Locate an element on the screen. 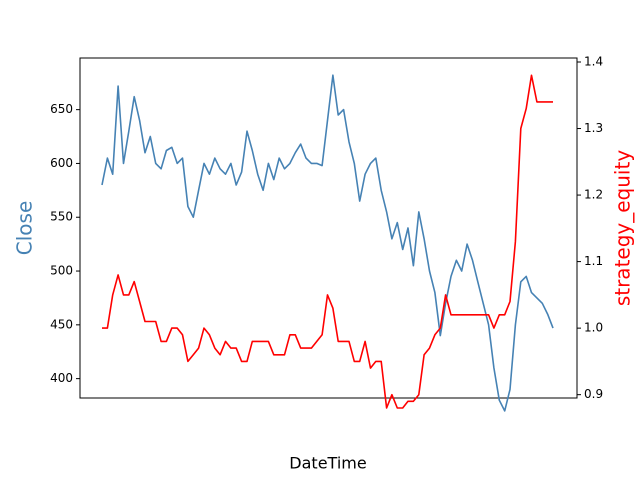 The width and height of the screenshot is (640, 480). y-tick-label: 450 is located at coordinates (61, 324).